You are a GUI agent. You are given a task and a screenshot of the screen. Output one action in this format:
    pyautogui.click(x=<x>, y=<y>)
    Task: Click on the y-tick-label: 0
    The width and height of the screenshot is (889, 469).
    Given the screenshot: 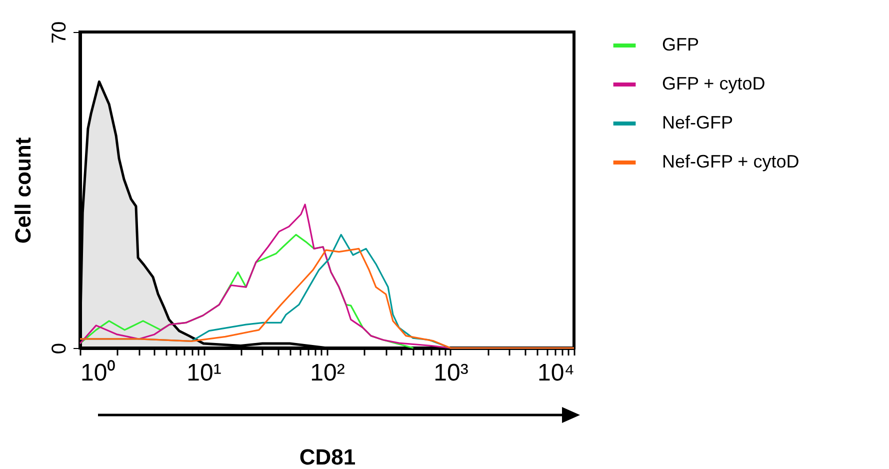 What is the action you would take?
    pyautogui.click(x=59, y=348)
    